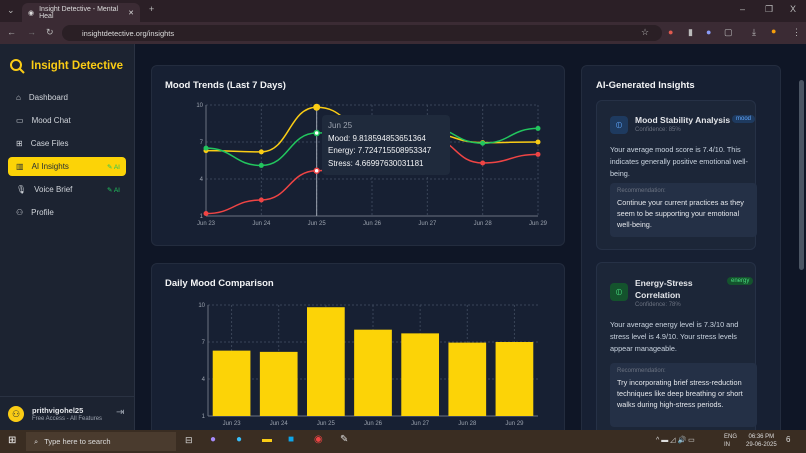  Describe the element at coordinates (50, 32) in the screenshot. I see `reload-icon: ↻` at that location.